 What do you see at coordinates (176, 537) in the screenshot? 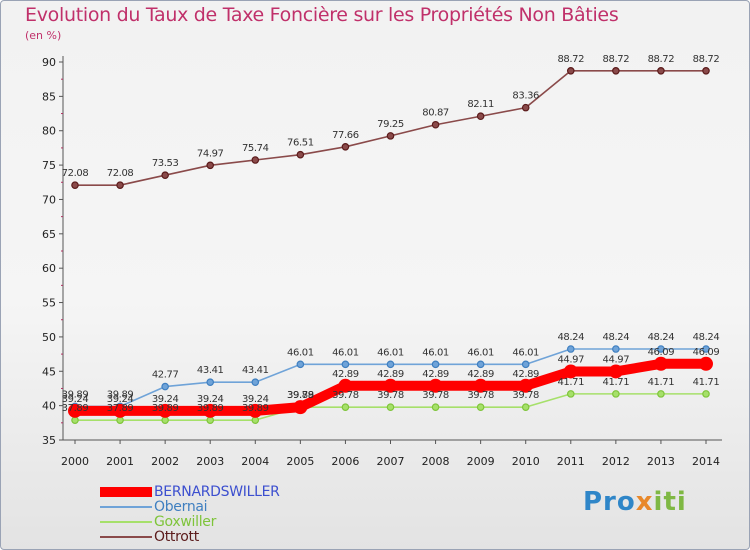
I see `legend-label: Ottrott` at bounding box center [176, 537].